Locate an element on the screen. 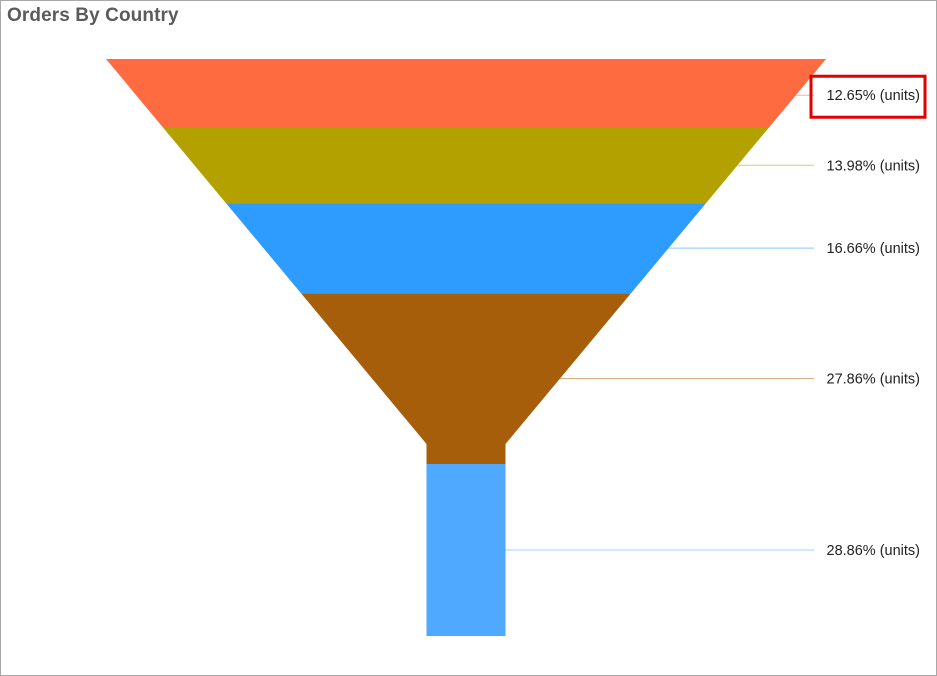 Image resolution: width=937 pixels, height=676 pixels. data-label: 13.98% (units) is located at coordinates (874, 166).